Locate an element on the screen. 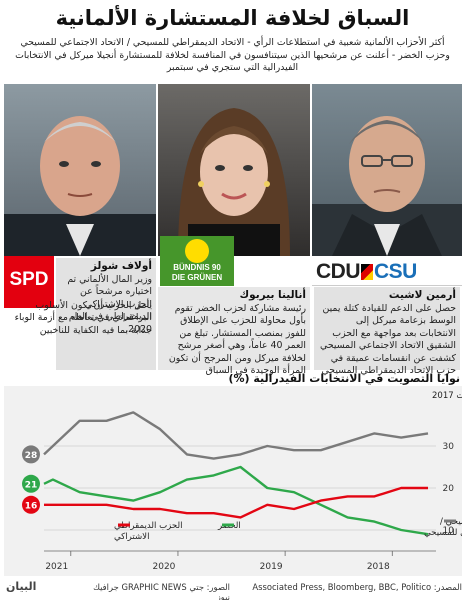 This screenshot has height=600, width=465. photo-credit: الصور: جتي GRAPHIC NEWS جرافيك نيوز is located at coordinates (161, 591).